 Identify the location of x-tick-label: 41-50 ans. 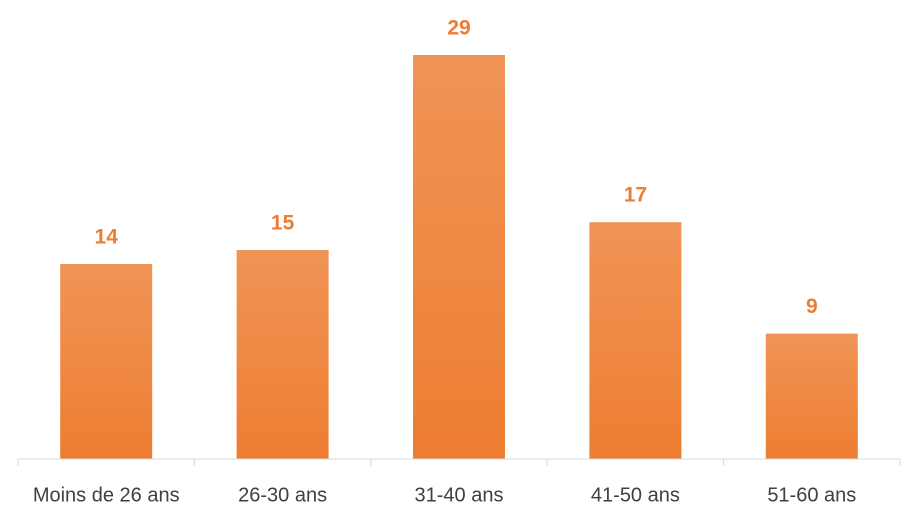
(635, 495).